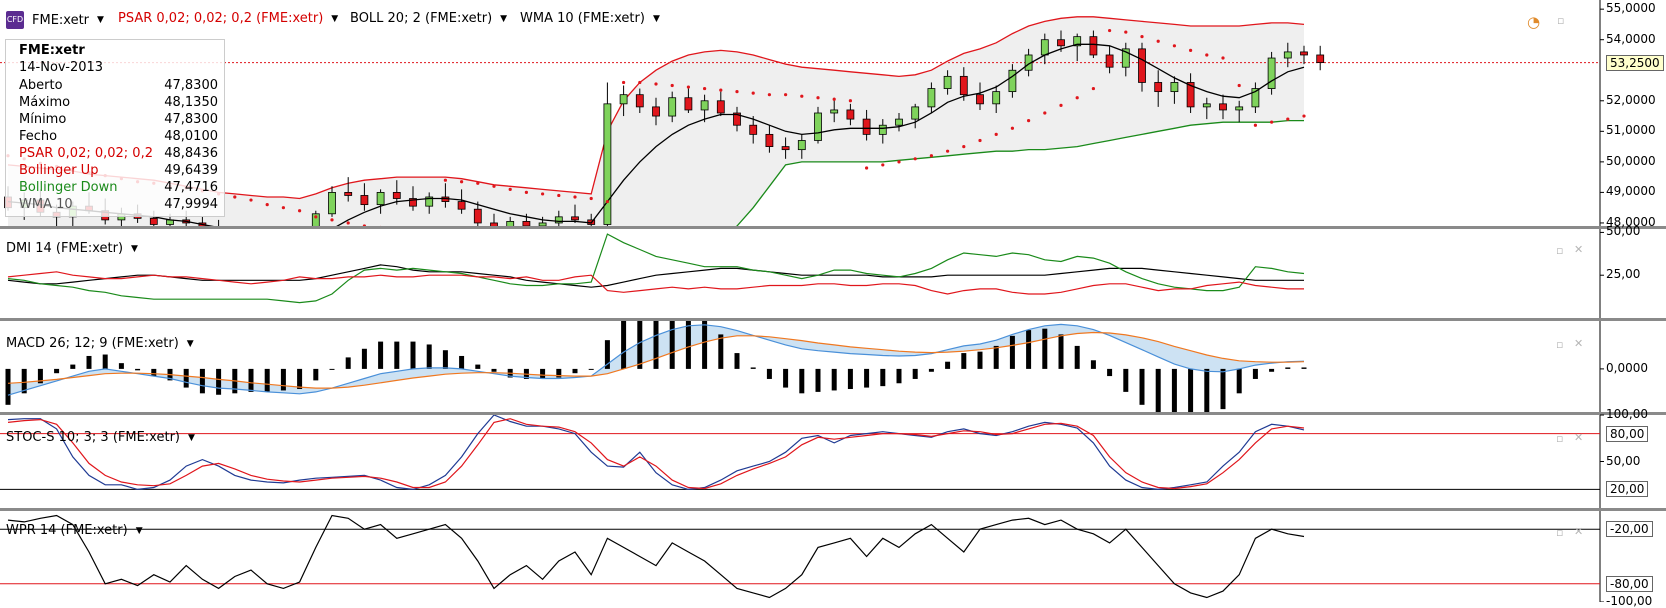 The image size is (1666, 608). Describe the element at coordinates (61, 20) in the screenshot. I see `main-symbol-label: FME:xetr` at that location.